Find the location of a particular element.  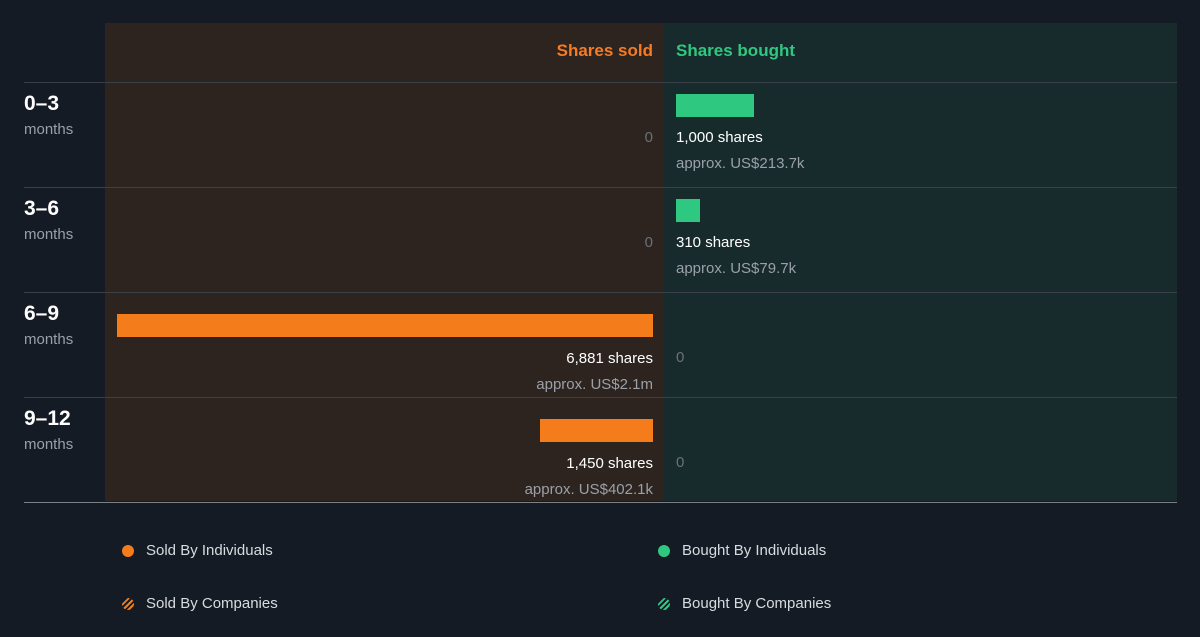

row-period-label: 3–6 months is located at coordinates (48, 220).